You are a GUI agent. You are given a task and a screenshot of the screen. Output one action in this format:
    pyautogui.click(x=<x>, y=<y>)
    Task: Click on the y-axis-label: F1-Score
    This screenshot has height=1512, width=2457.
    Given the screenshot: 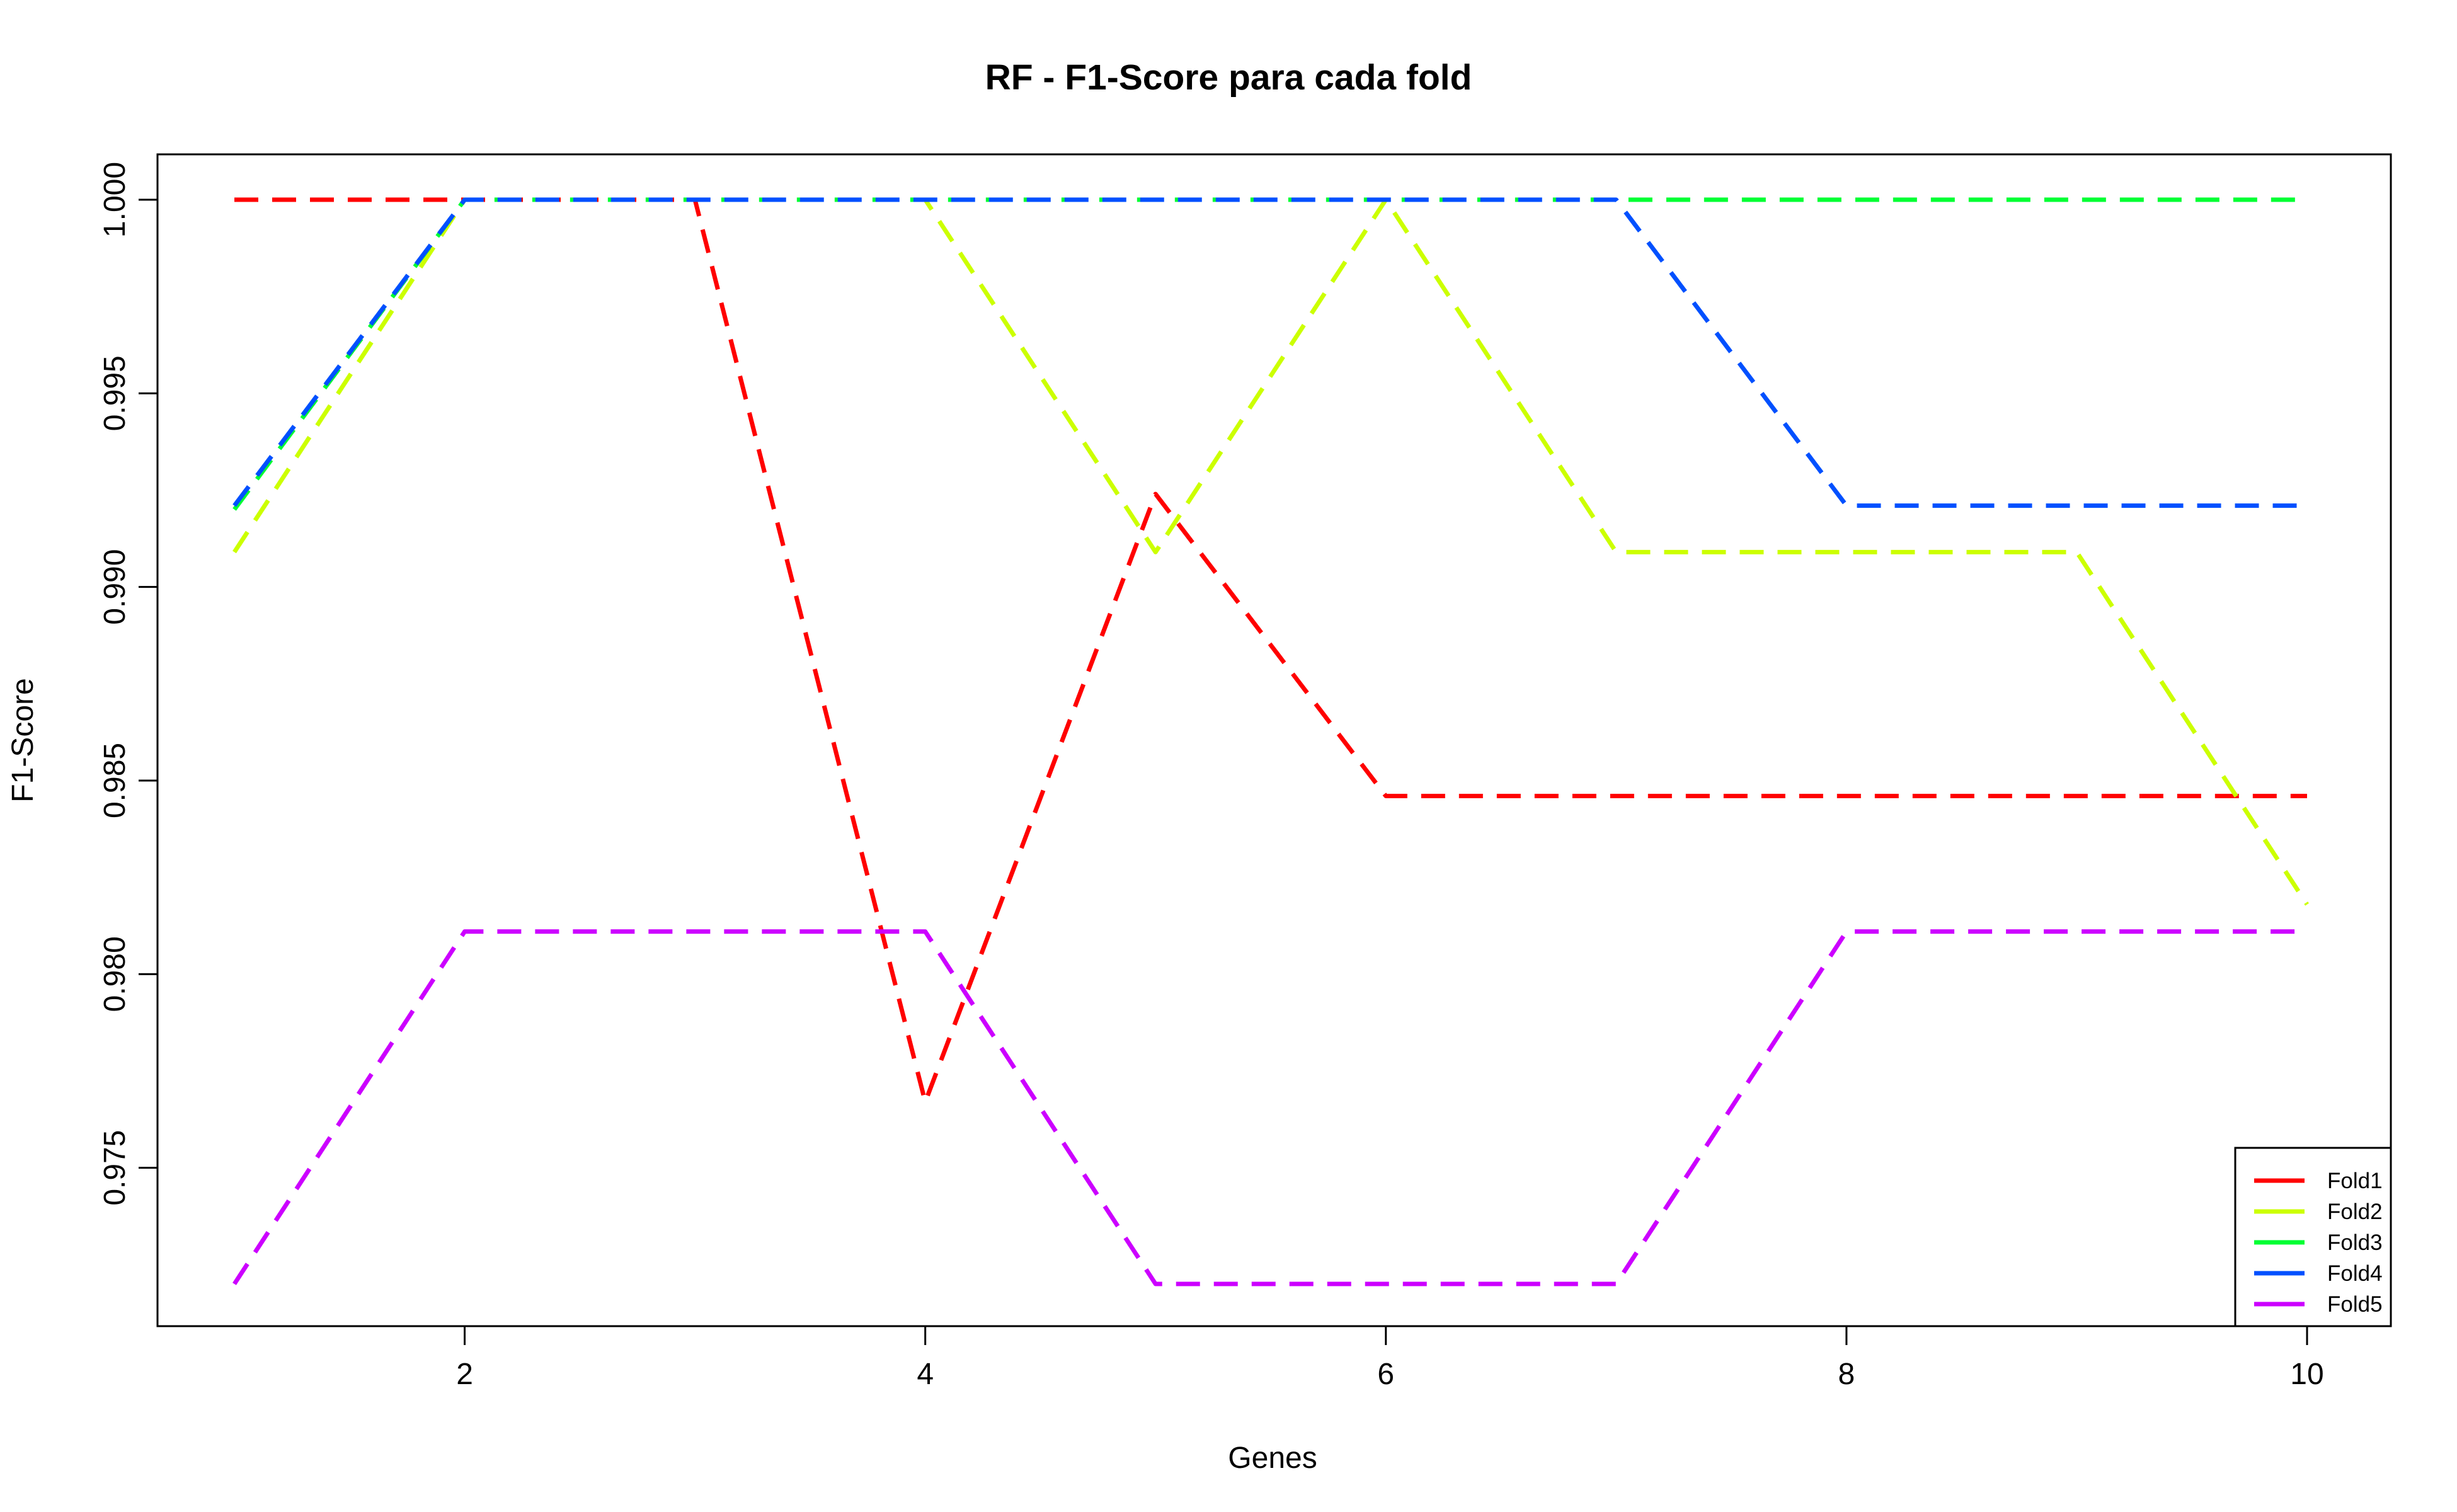 What is the action you would take?
    pyautogui.click(x=23, y=740)
    